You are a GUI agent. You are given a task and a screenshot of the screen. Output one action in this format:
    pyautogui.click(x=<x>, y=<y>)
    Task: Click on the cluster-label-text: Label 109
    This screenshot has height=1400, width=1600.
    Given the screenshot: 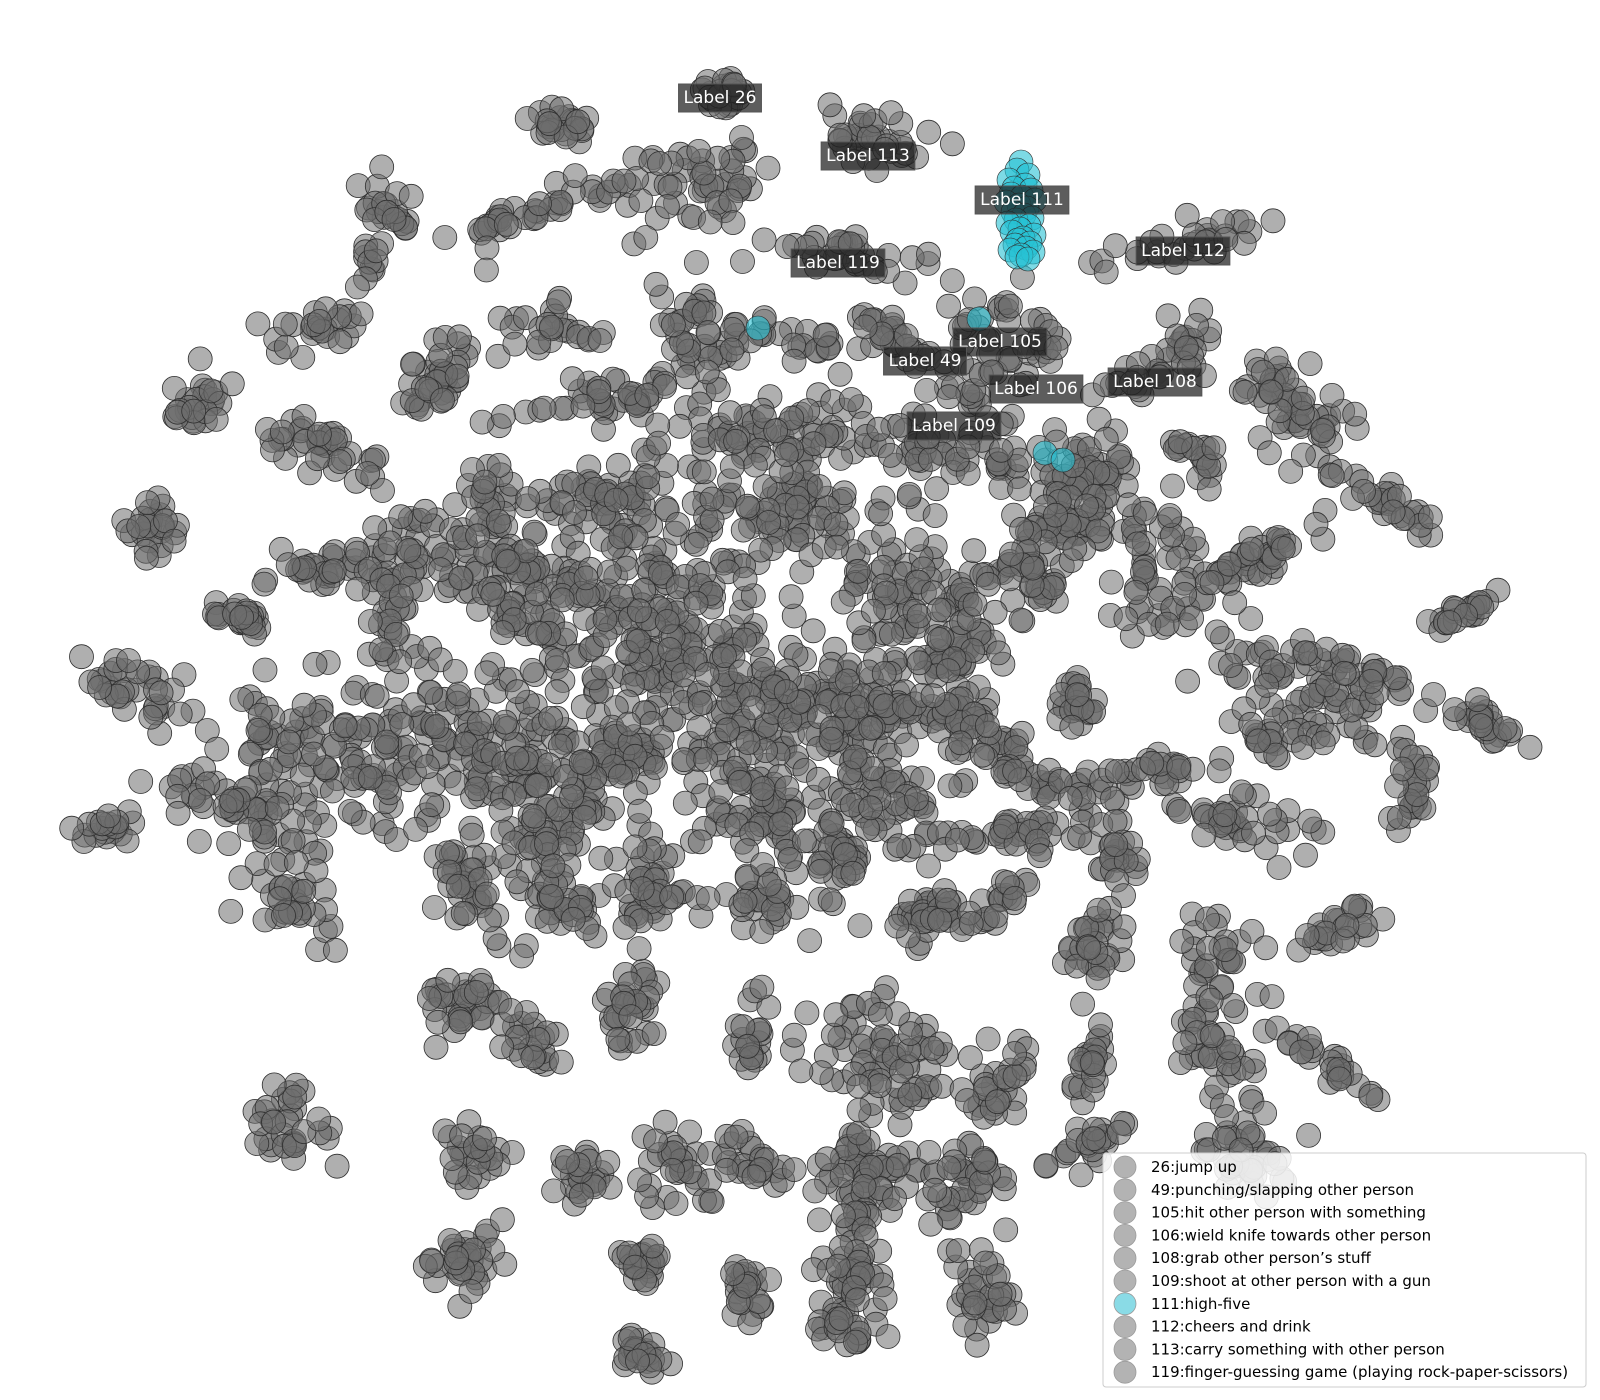 What is the action you would take?
    pyautogui.click(x=954, y=426)
    